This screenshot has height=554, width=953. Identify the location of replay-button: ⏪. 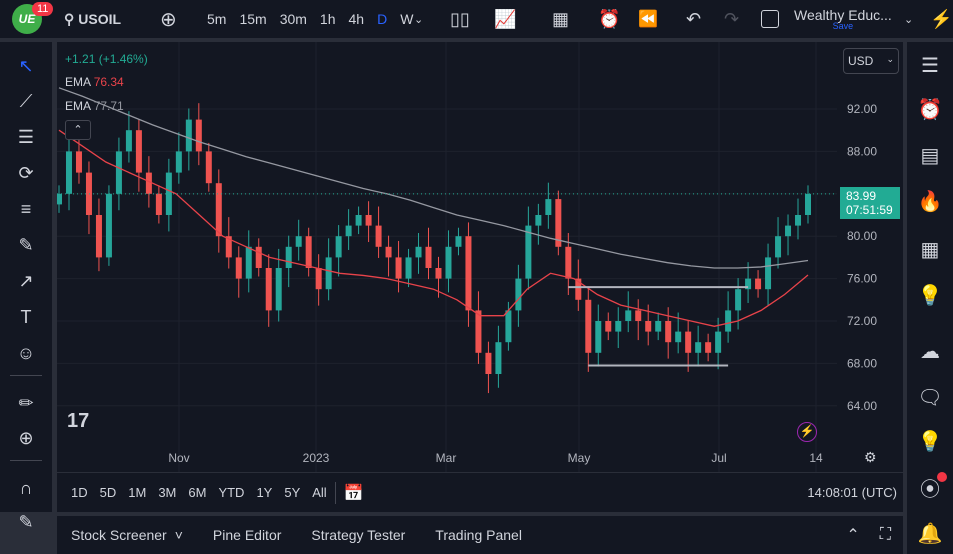
(648, 19).